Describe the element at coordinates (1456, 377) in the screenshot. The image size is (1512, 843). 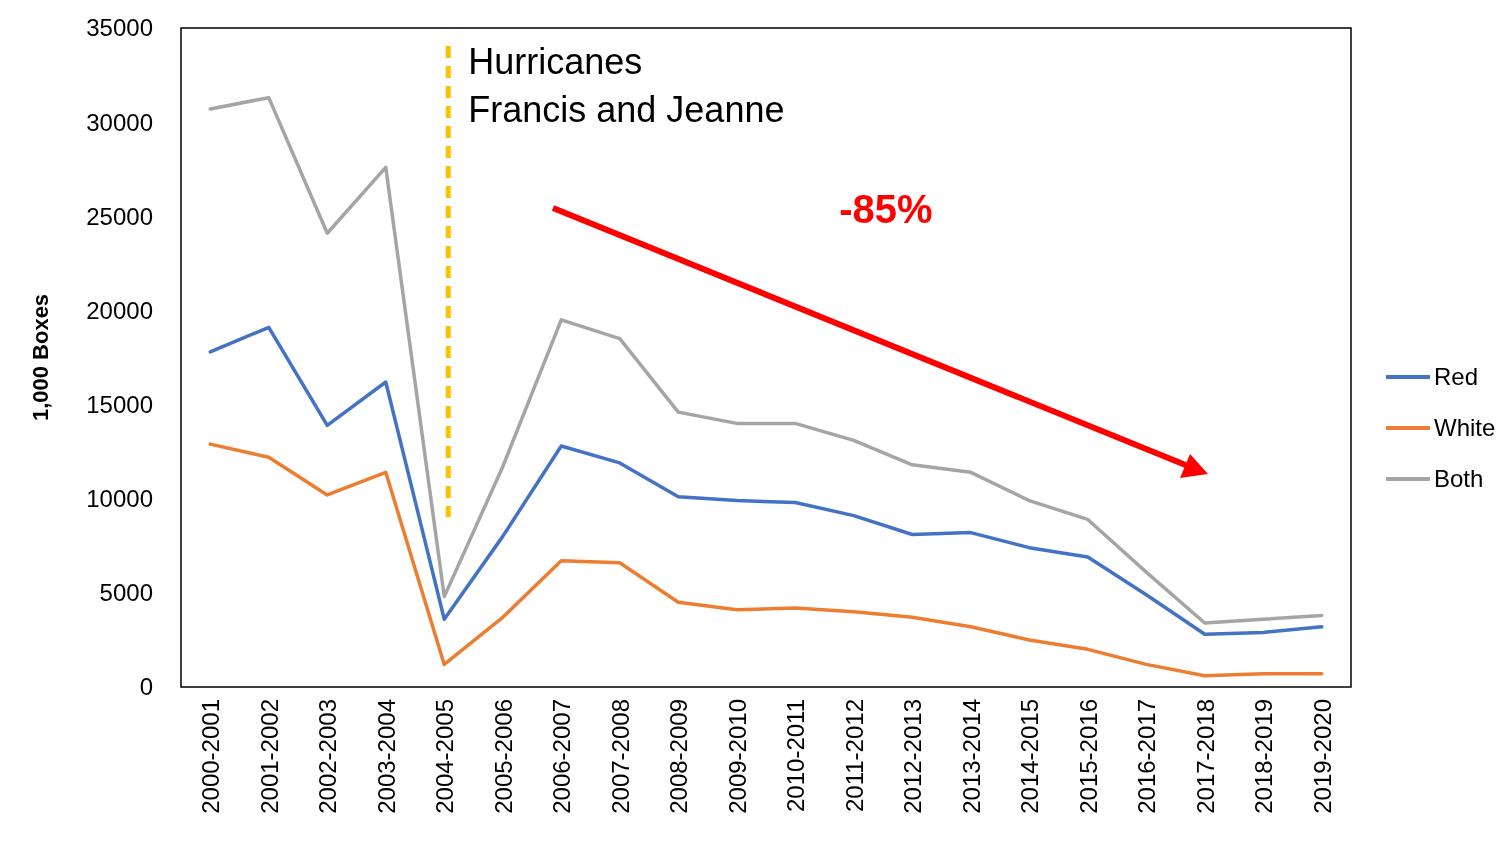
I see `legend-label: Red` at that location.